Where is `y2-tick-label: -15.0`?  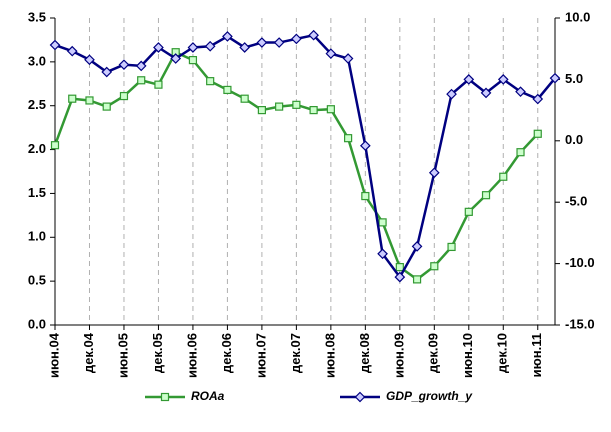
y2-tick-label: -15.0 is located at coordinates (580, 323).